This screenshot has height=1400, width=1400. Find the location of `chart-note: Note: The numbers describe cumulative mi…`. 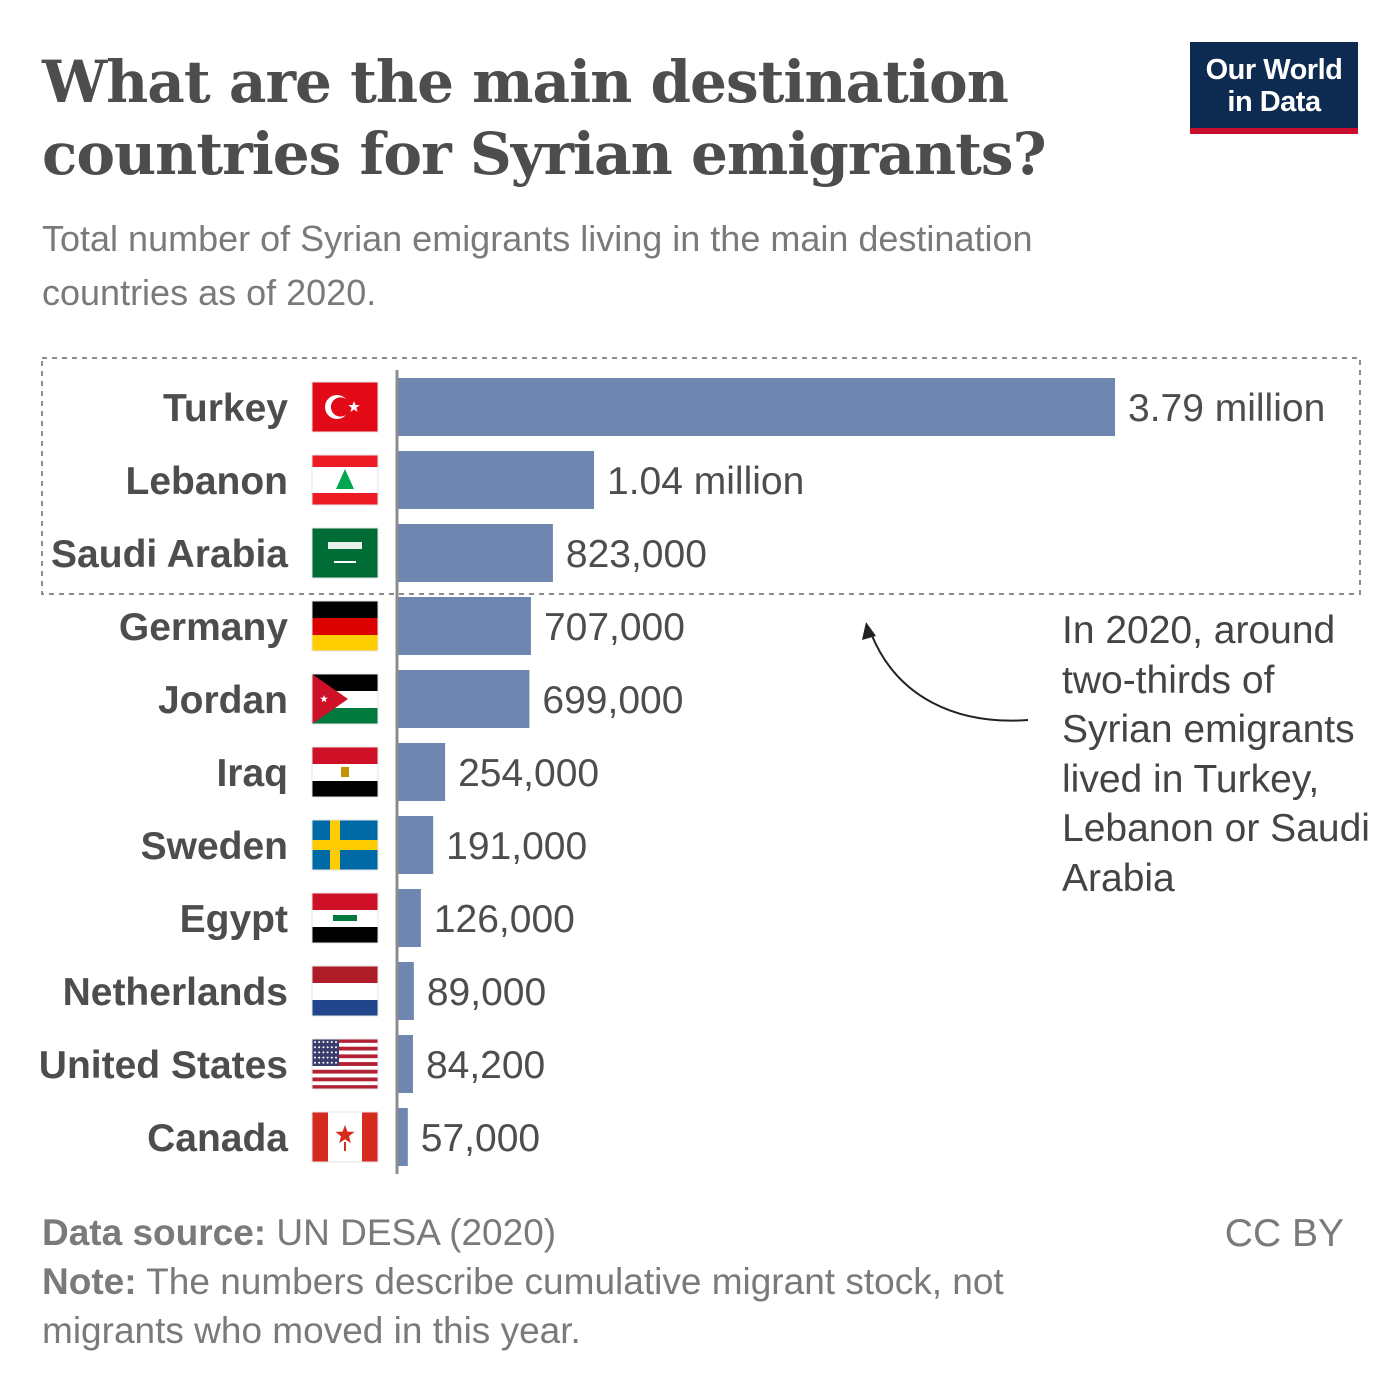

chart-note: Note: The numbers describe cumulative mi… is located at coordinates (582, 1306).